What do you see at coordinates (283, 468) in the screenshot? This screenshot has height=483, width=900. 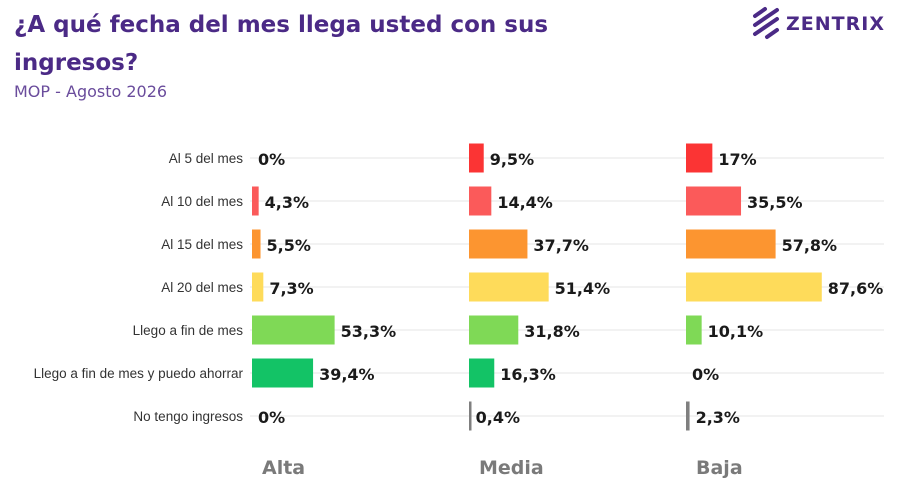 I see `series-title: Alta` at bounding box center [283, 468].